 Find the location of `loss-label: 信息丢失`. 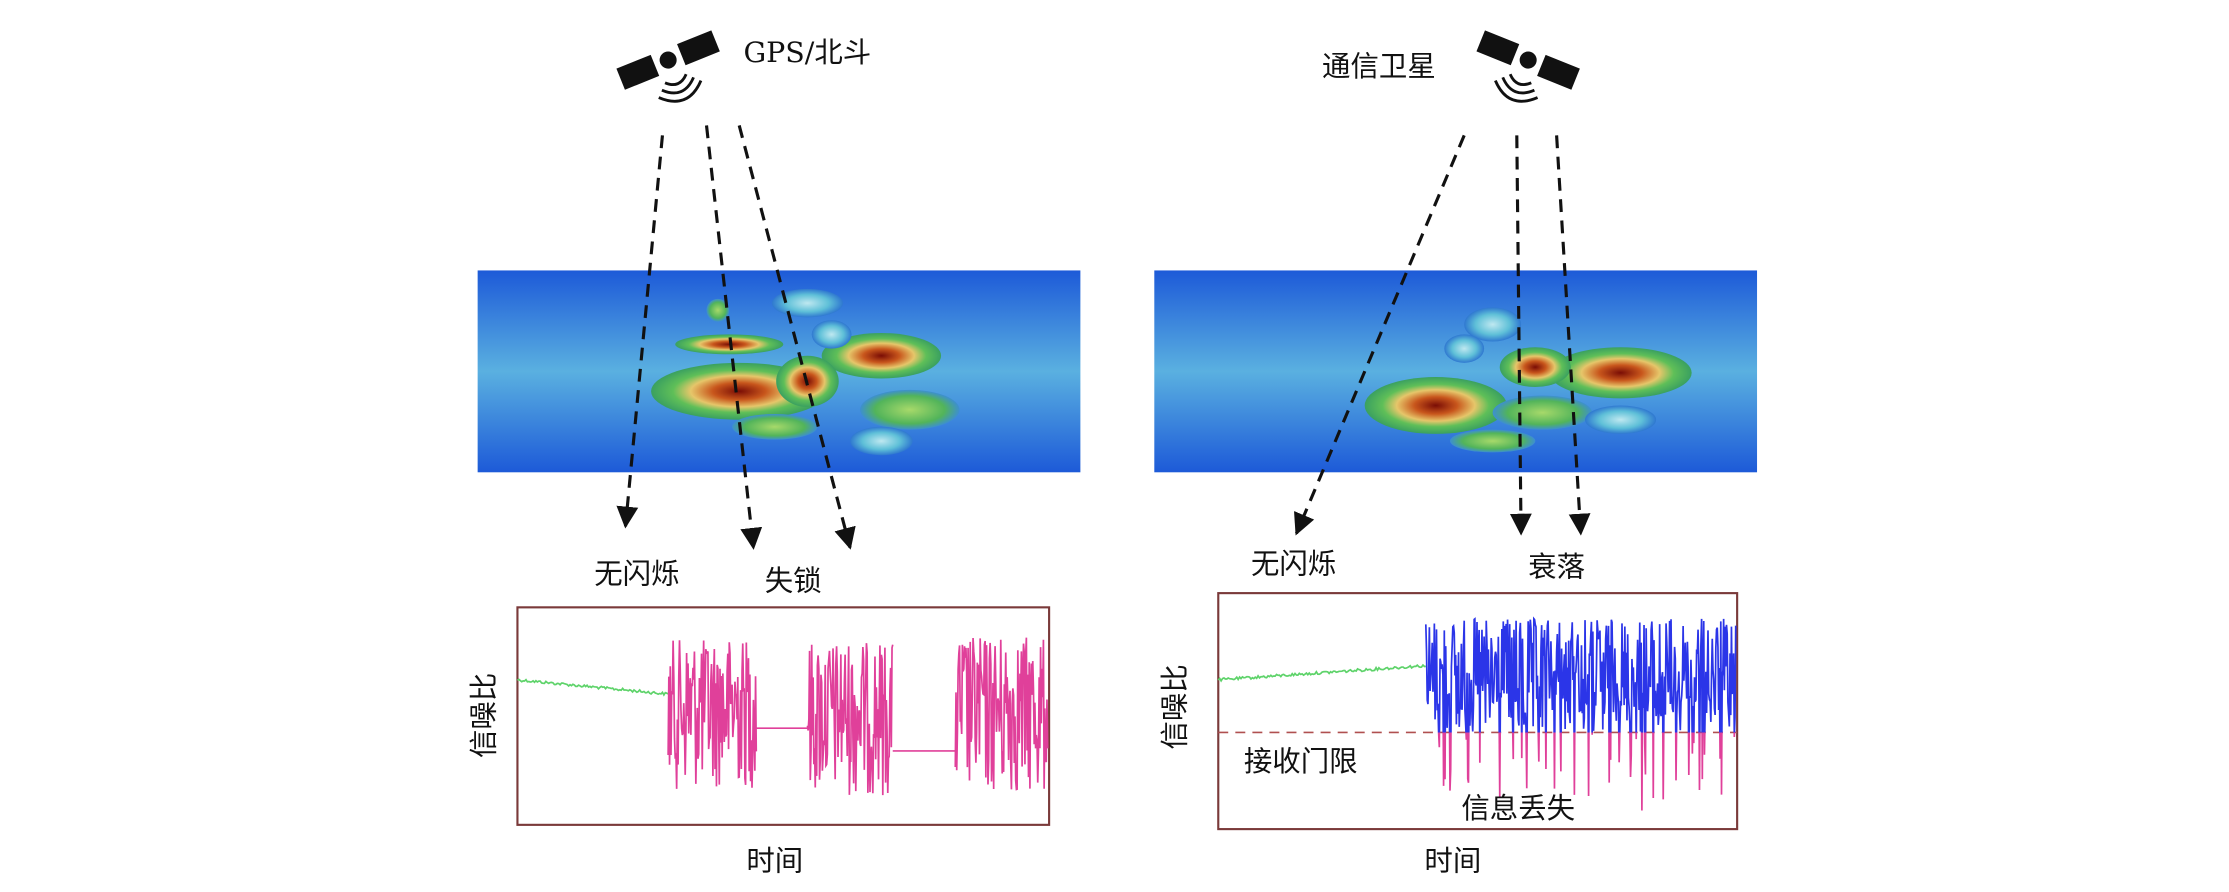

loss-label: 信息丢失 is located at coordinates (1518, 808).